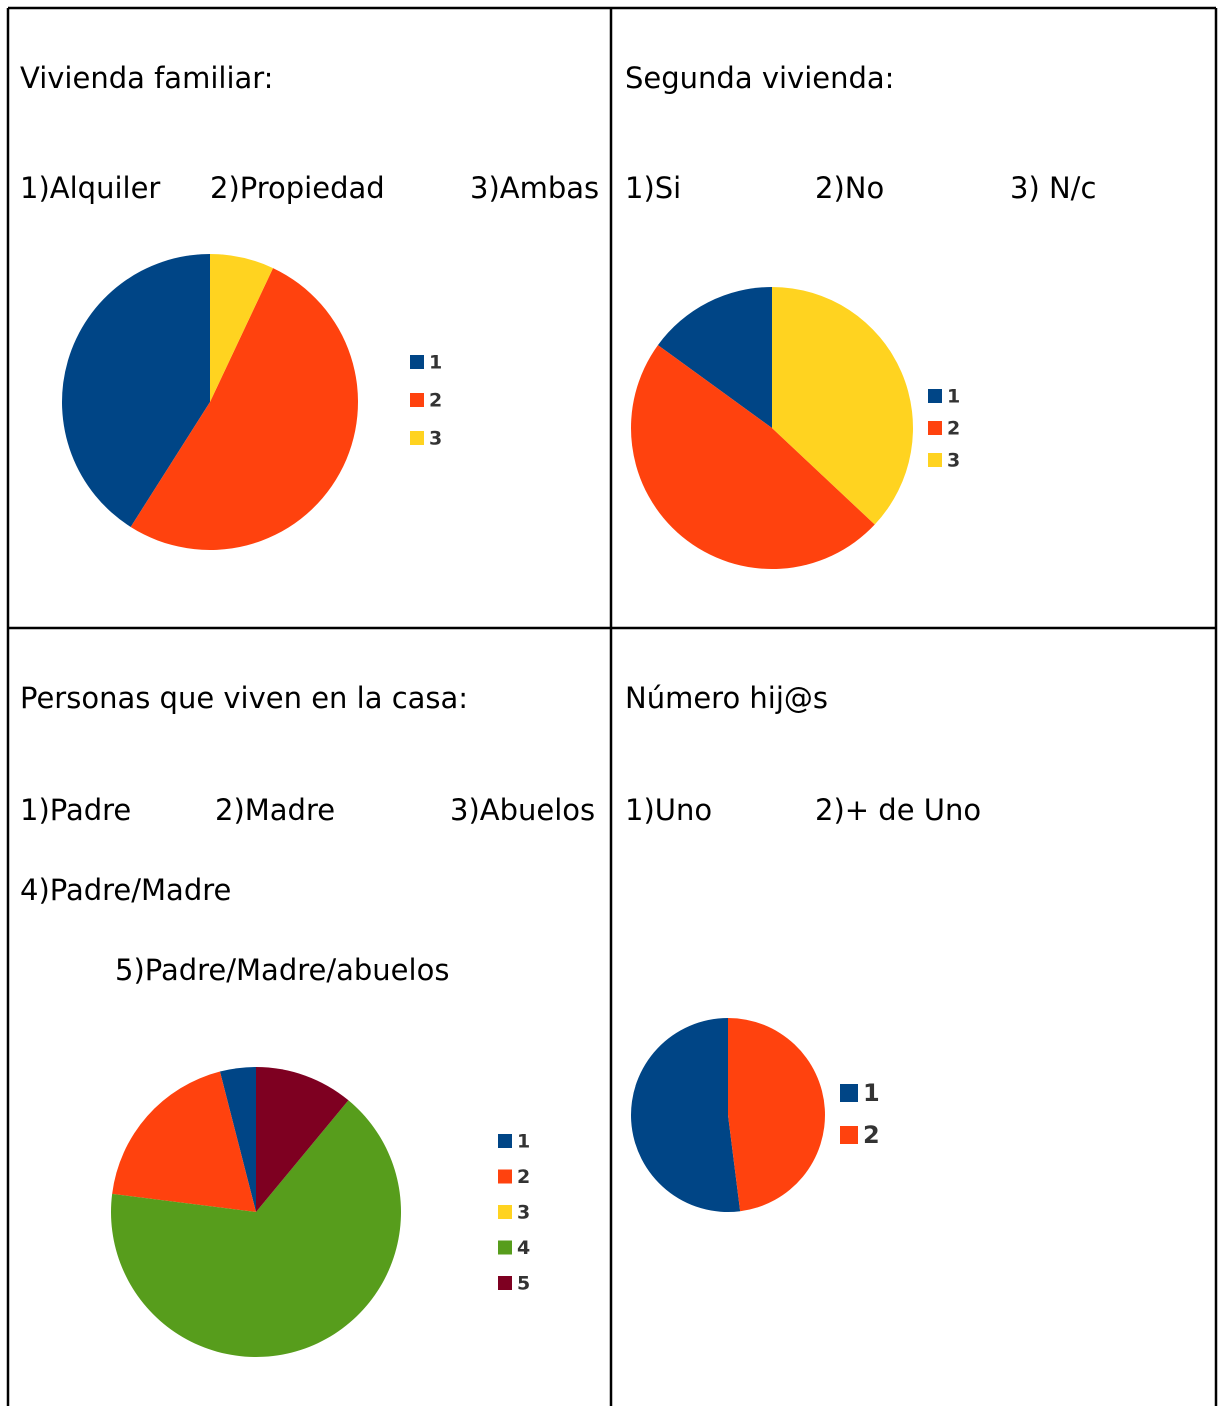 The image size is (1219, 1406). I want to click on option: 1)Alquiler, so click(90, 188).